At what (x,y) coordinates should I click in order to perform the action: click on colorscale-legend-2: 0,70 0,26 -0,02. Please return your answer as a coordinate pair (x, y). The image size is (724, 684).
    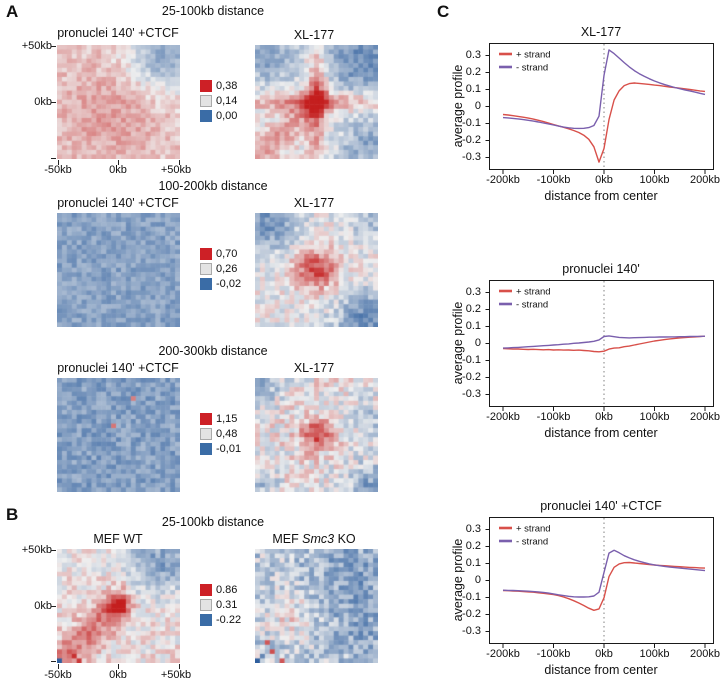
    Looking at the image, I should click on (220, 269).